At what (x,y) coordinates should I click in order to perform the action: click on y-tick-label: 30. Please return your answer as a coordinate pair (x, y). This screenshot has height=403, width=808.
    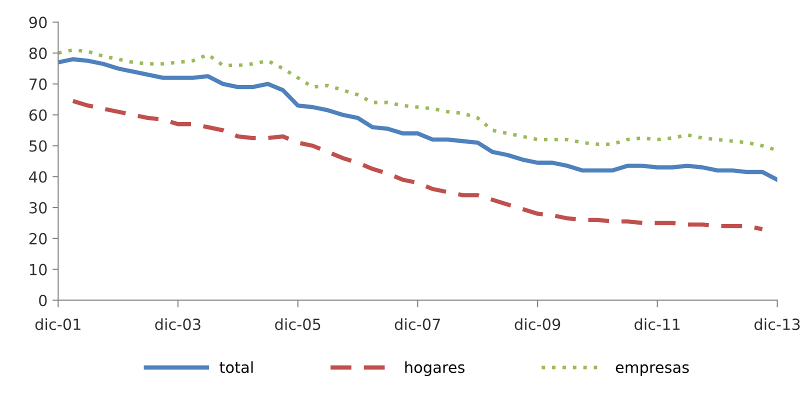
    Looking at the image, I should click on (38, 208).